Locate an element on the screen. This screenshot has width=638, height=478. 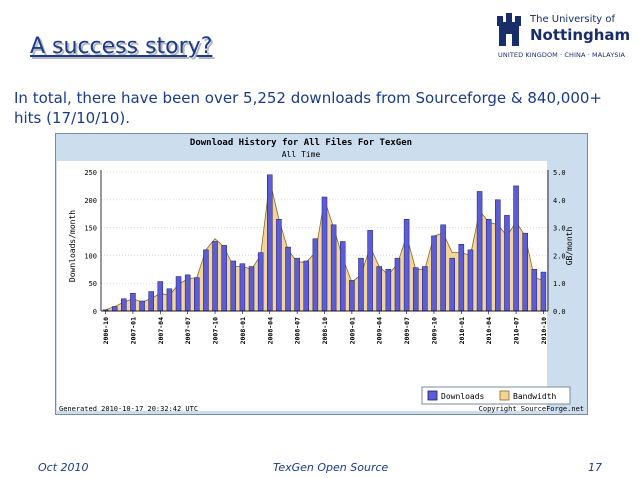
y2-tick-label: 5.0 is located at coordinates (559, 173).